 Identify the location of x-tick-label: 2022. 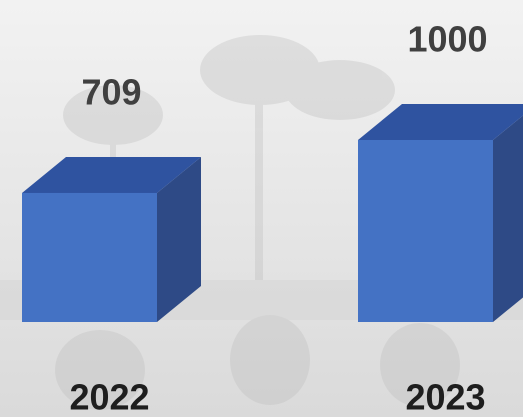
(109, 397).